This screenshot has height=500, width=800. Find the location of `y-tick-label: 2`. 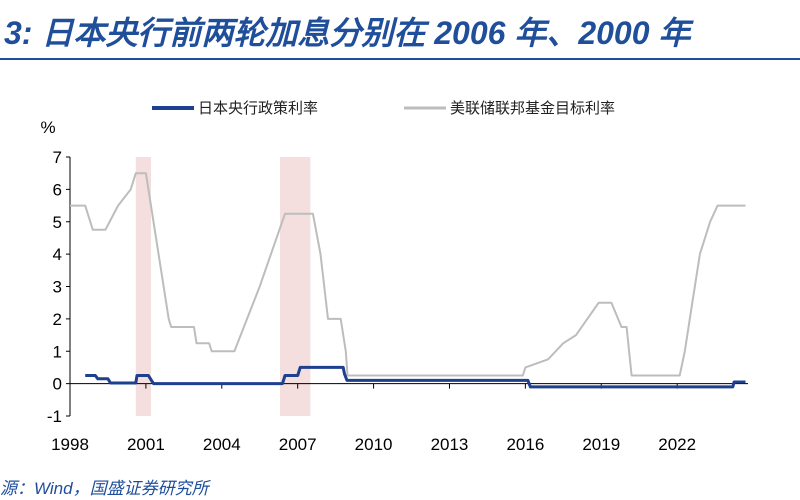

y-tick-label: 2 is located at coordinates (57, 319).